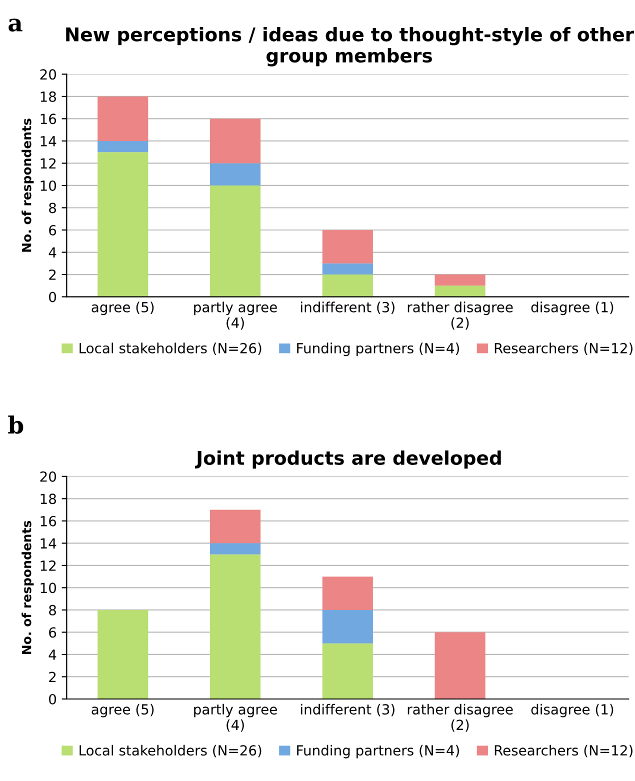 This screenshot has width=635, height=781. What do you see at coordinates (348, 459) in the screenshot?
I see `chart-title: Joint products are developed` at bounding box center [348, 459].